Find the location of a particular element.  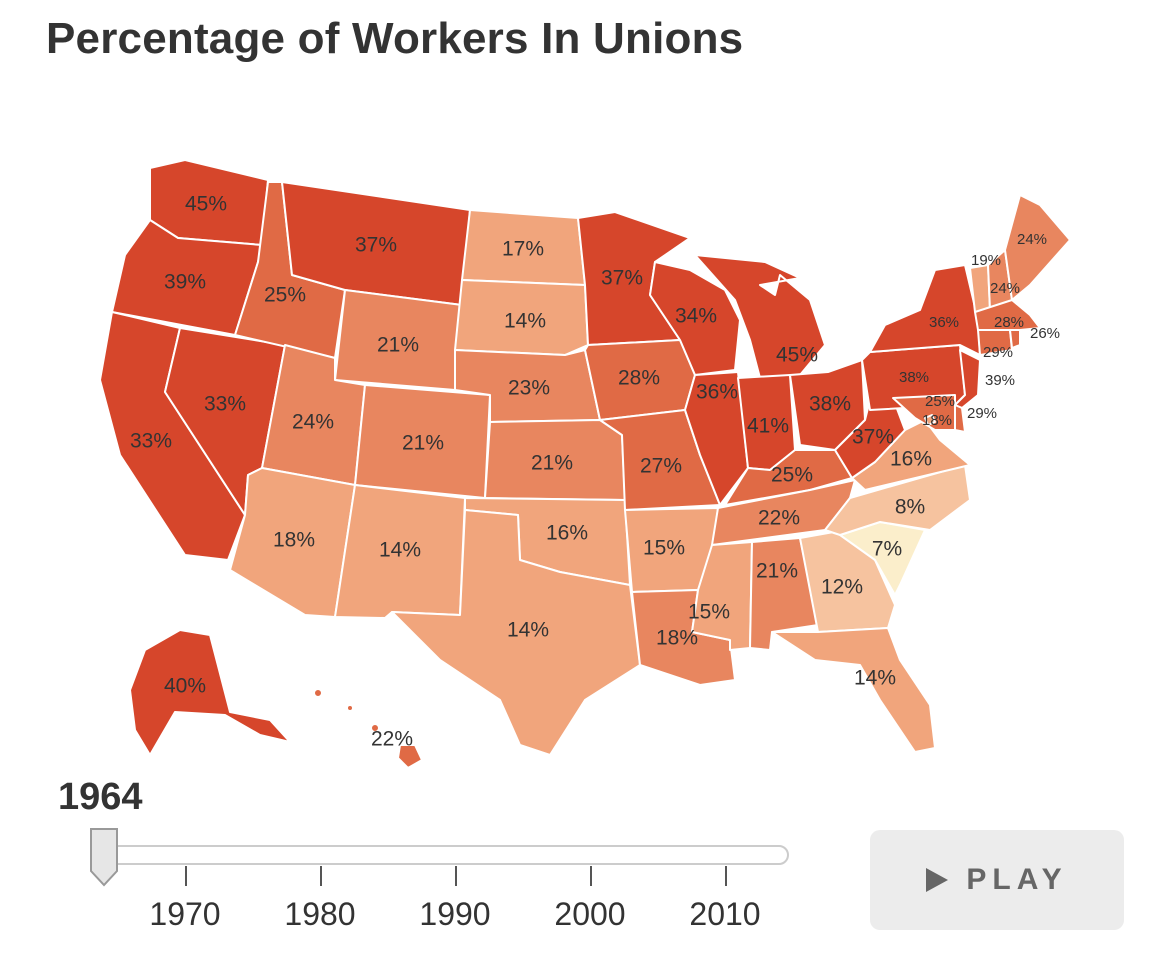

state-wi is located at coordinates (695, 318).